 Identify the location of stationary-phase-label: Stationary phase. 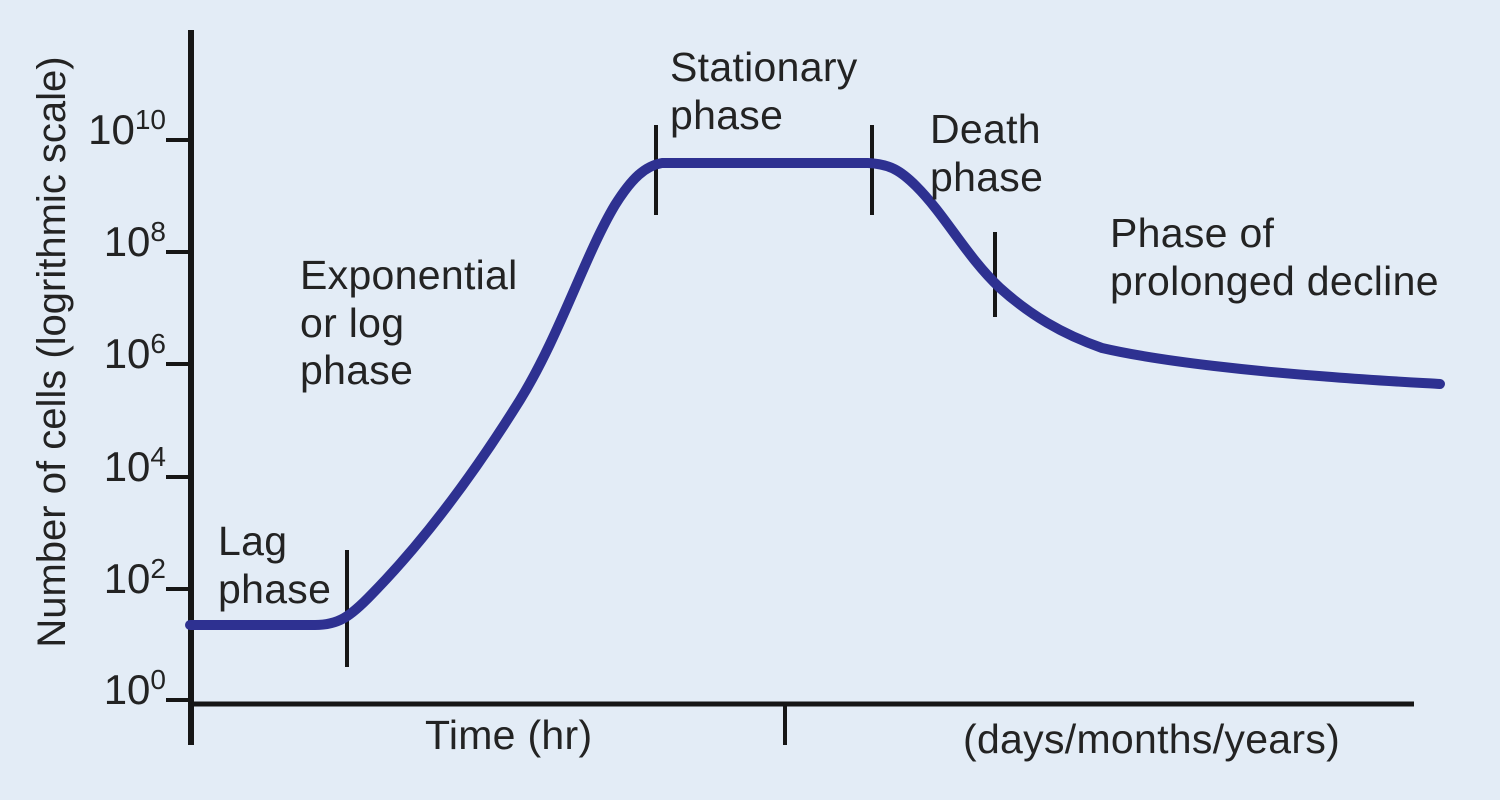
(764, 91).